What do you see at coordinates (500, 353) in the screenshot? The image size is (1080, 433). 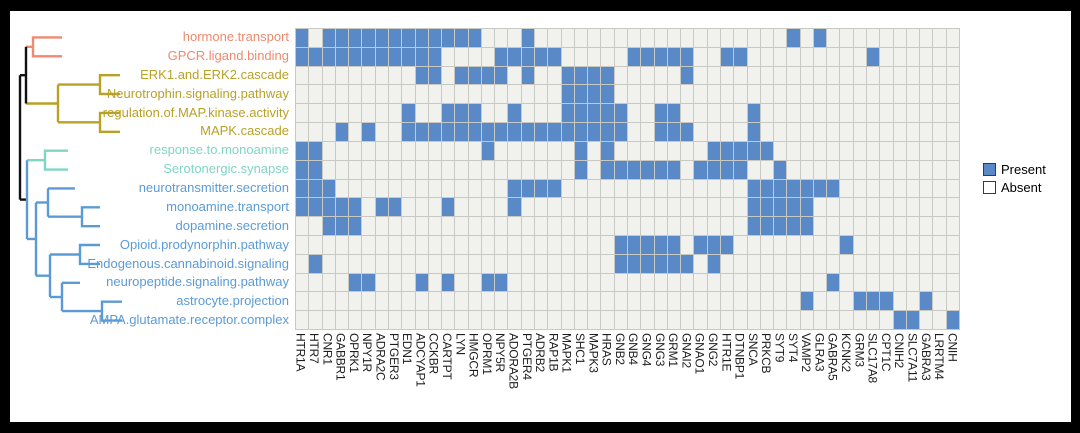 I see `gene-label: NPY5R` at bounding box center [500, 353].